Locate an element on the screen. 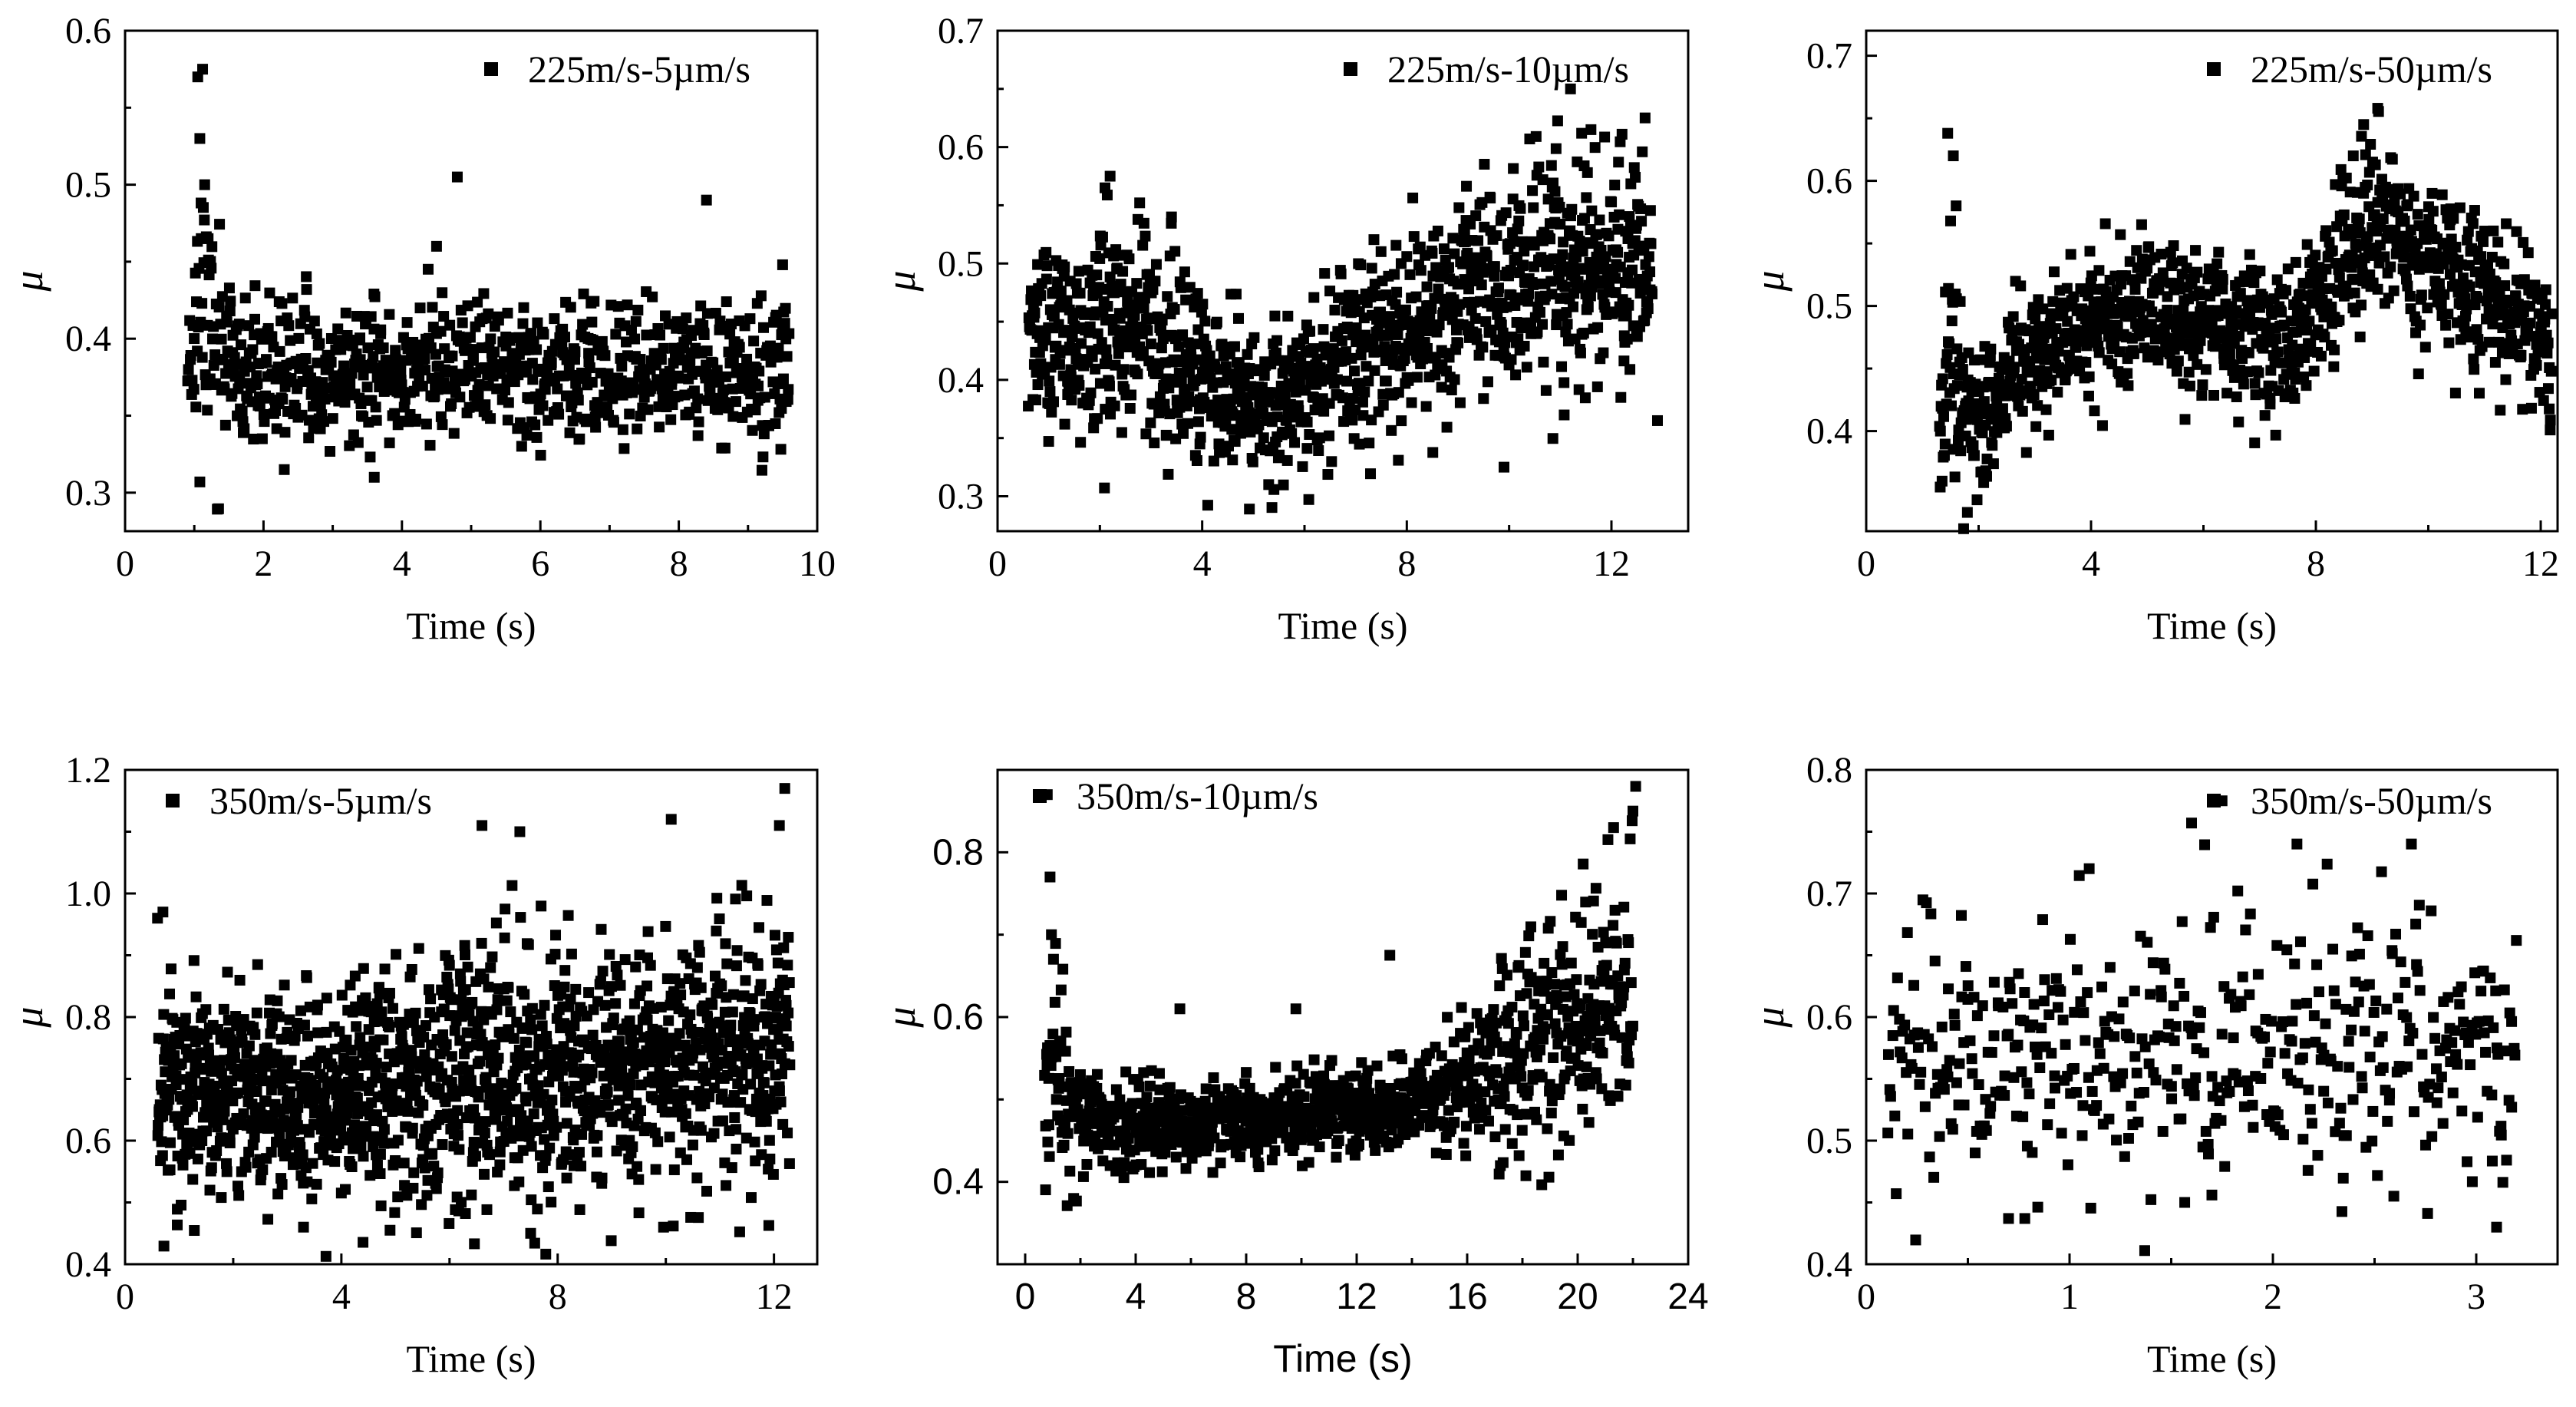 Image resolution: width=2576 pixels, height=1407 pixels. x-axis-label: Time (s) is located at coordinates (471, 1358).